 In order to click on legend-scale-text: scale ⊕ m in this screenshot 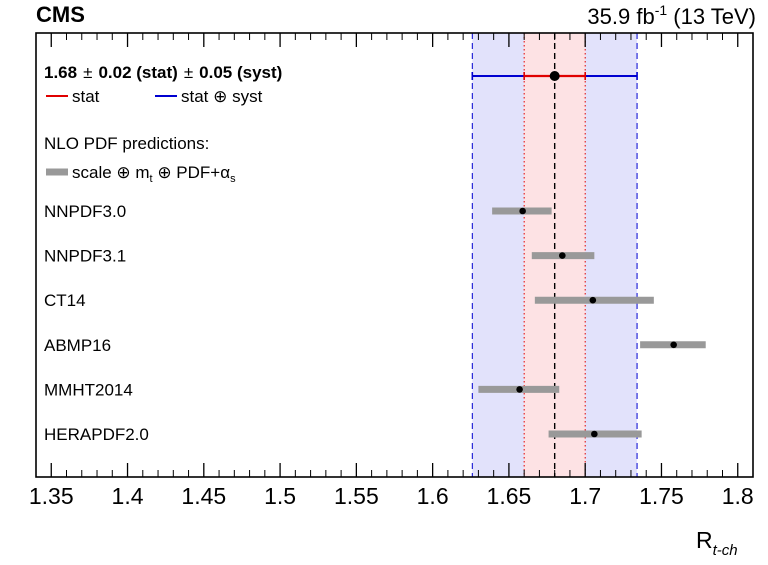, I will do `click(111, 172)`.